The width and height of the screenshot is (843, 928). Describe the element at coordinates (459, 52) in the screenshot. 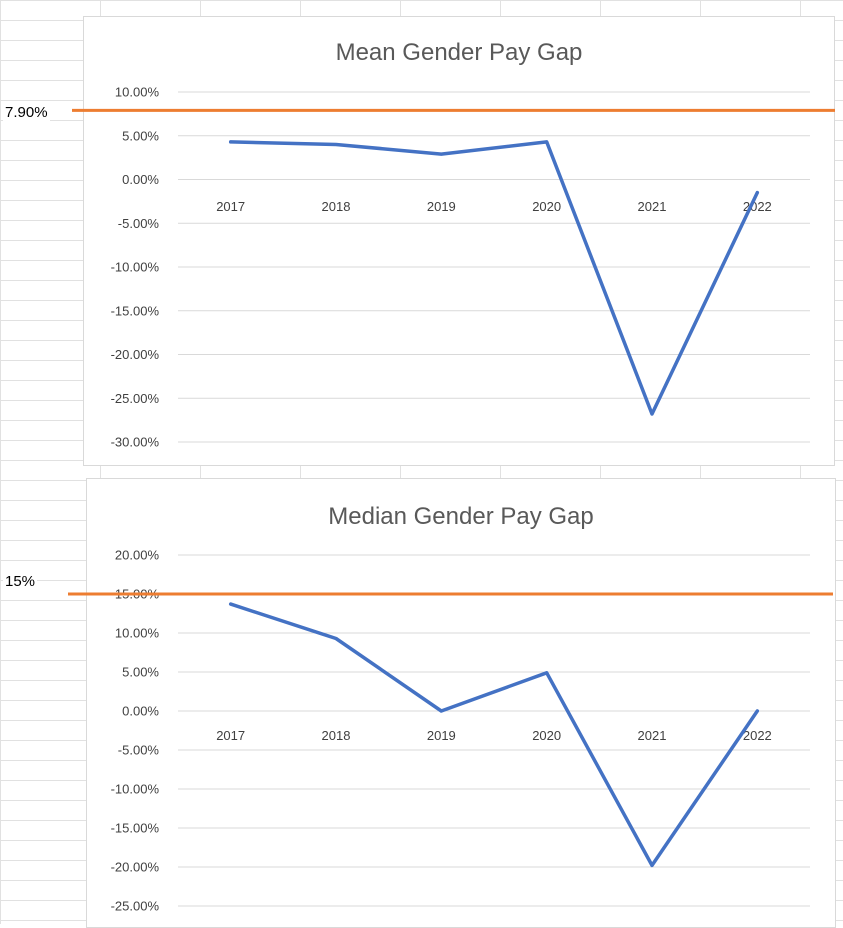

I see `mean-chart-title: Mean Gender Pay Gap` at that location.